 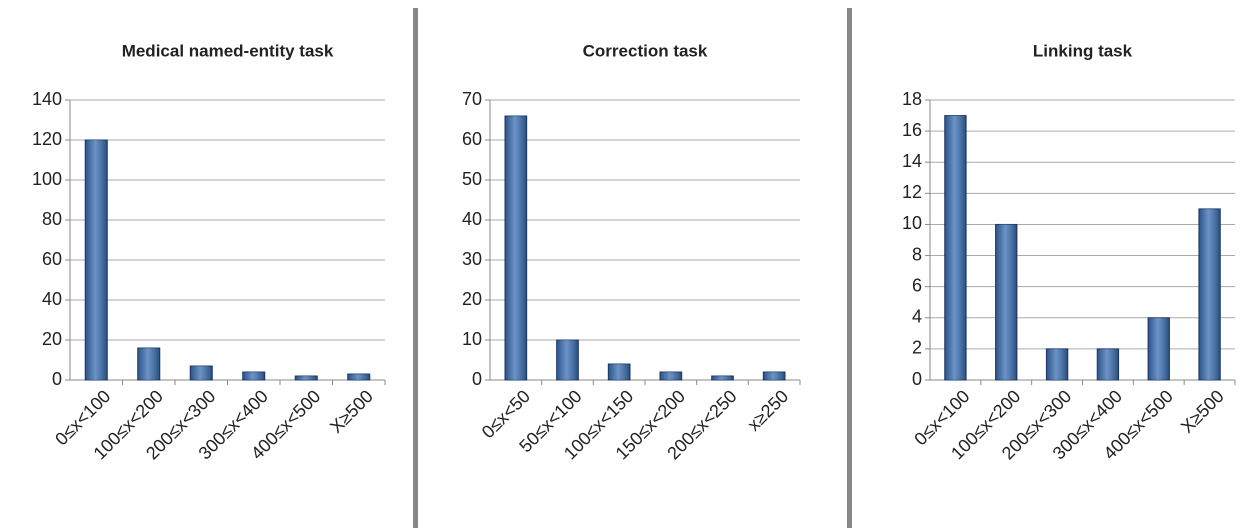 I want to click on y-tick-label: 30, so click(x=472, y=259).